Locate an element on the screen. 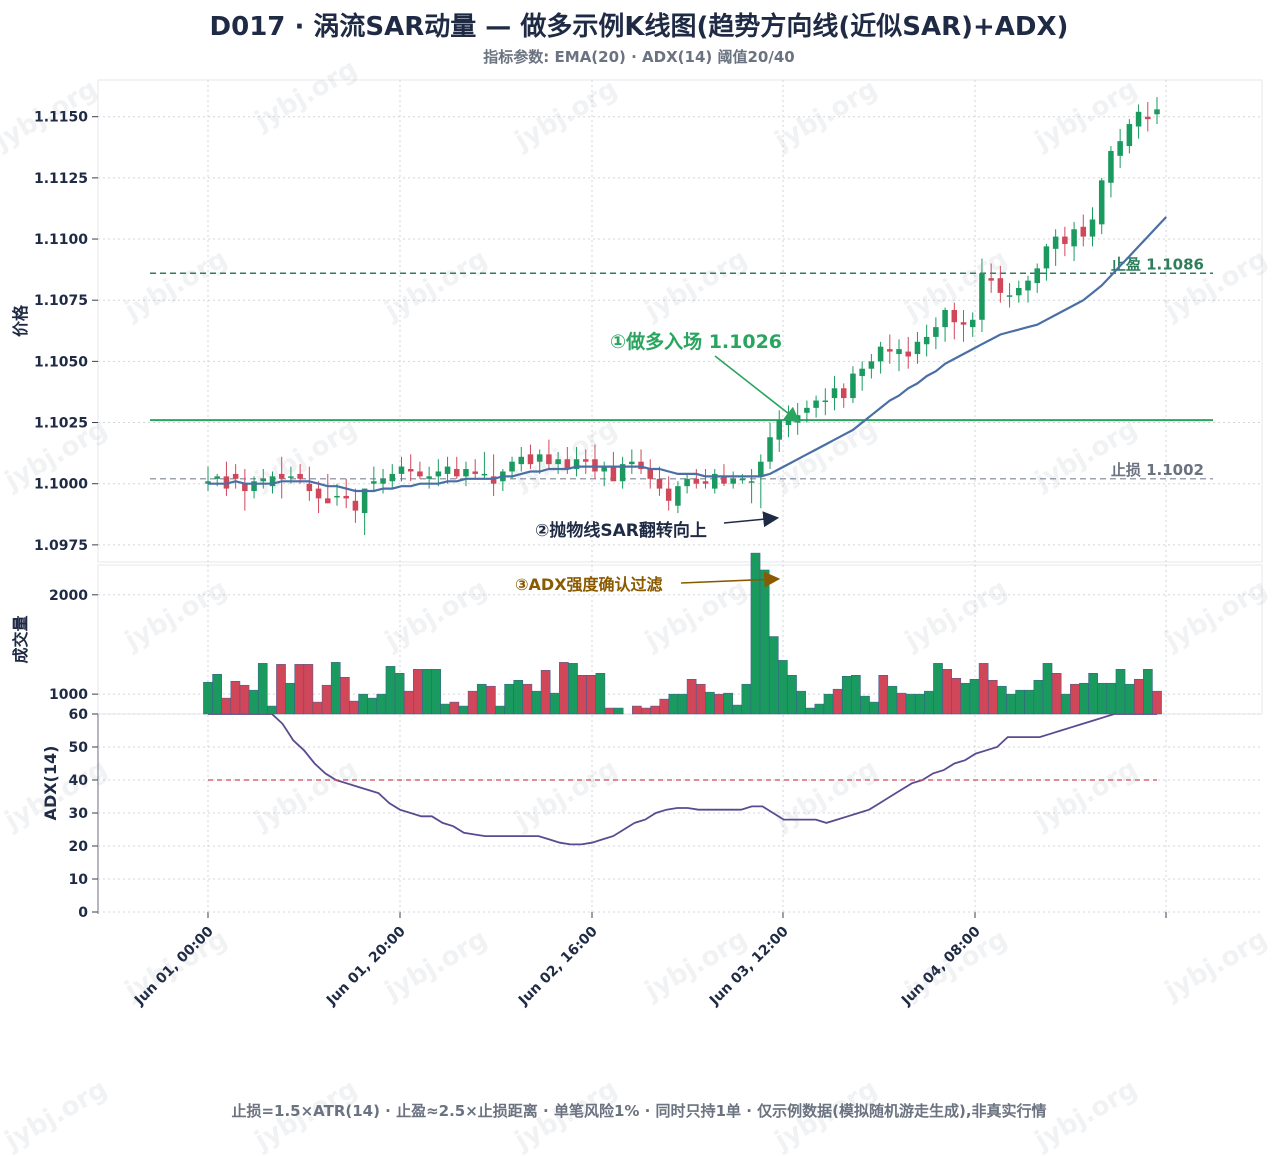  price-ytick-label: 1.1050 is located at coordinates (61, 362).